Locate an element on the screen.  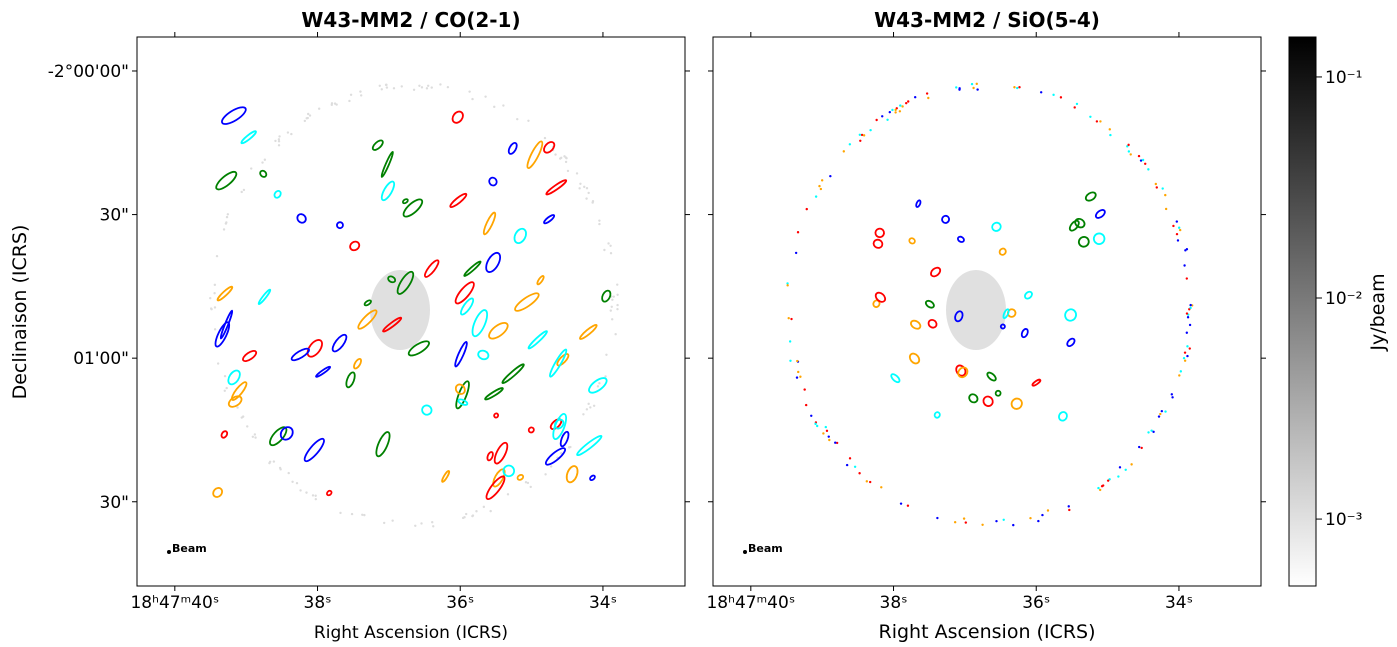
x-axis-label: Right Ascension (ICRS) is located at coordinates (987, 632).